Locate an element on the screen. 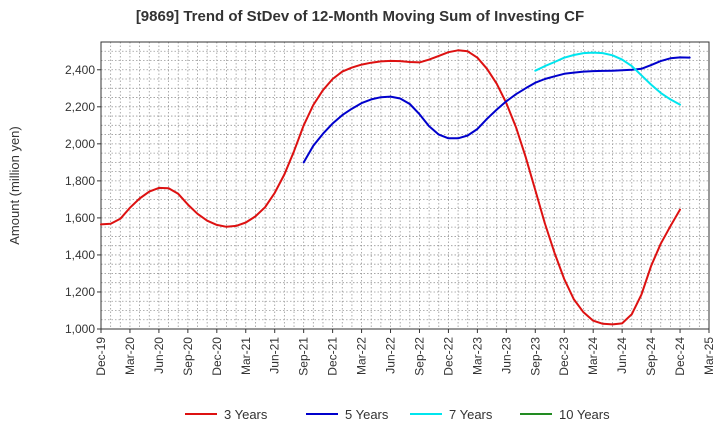 Image resolution: width=720 pixels, height=440 pixels. y-tick-label: 1,200 is located at coordinates (80, 292).